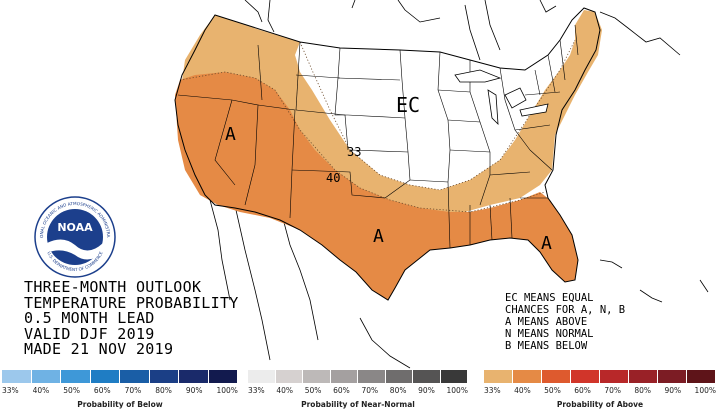 The width and height of the screenshot is (719, 409). What do you see at coordinates (133, 390) in the screenshot?
I see `scale-below-tick: 70%` at bounding box center [133, 390].